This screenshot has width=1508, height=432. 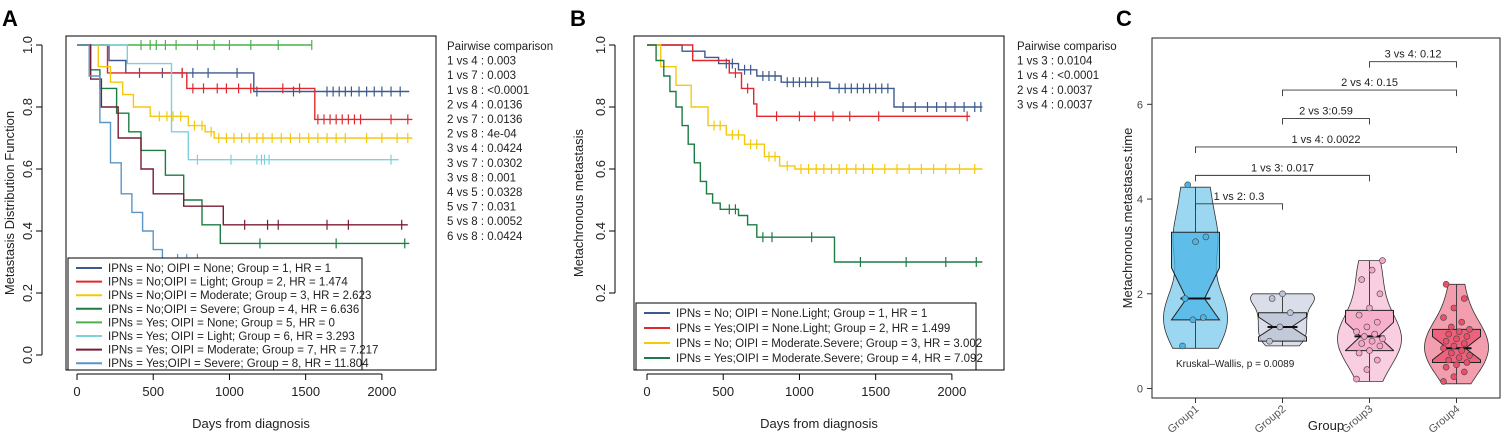 What do you see at coordinates (1140, 200) in the screenshot?
I see `y-tick-label: 4` at bounding box center [1140, 200].